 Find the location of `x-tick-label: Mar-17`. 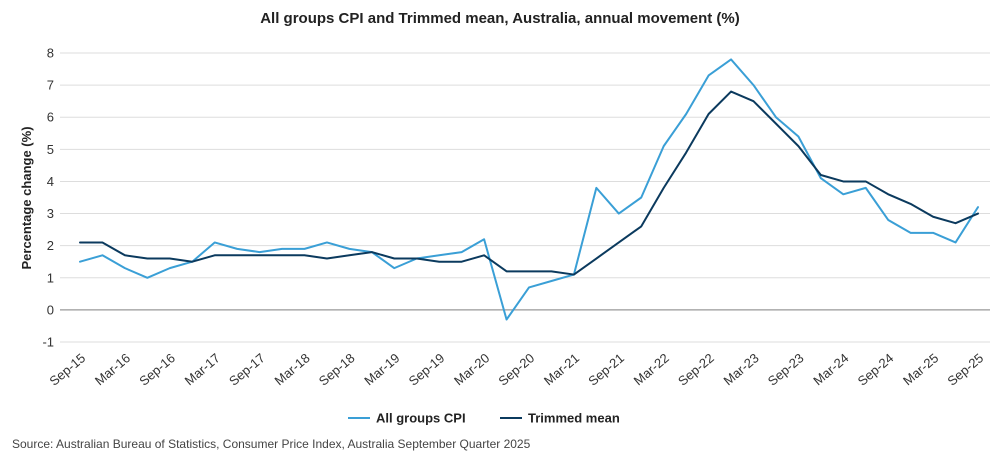

x-tick-label: Mar-17 is located at coordinates (202, 369).